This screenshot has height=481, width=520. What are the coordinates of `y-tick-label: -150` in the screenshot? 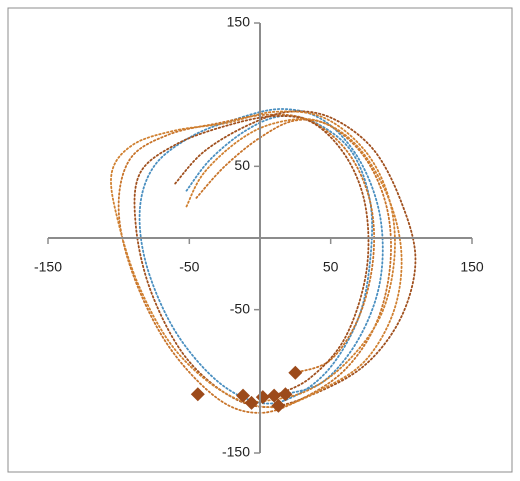 It's located at (236, 452).